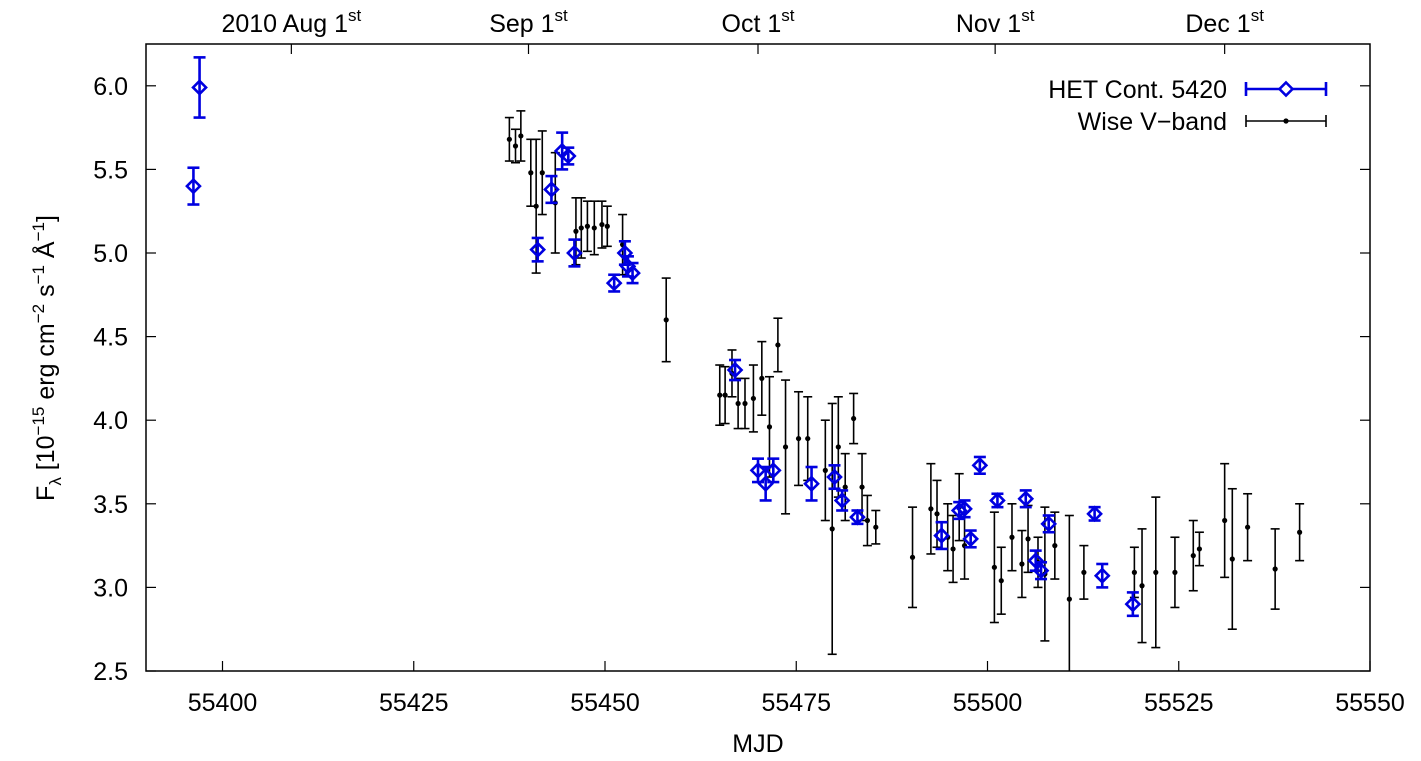 The width and height of the screenshot is (1421, 761). Describe the element at coordinates (605, 703) in the screenshot. I see `x-tick-label: 55450` at that location.